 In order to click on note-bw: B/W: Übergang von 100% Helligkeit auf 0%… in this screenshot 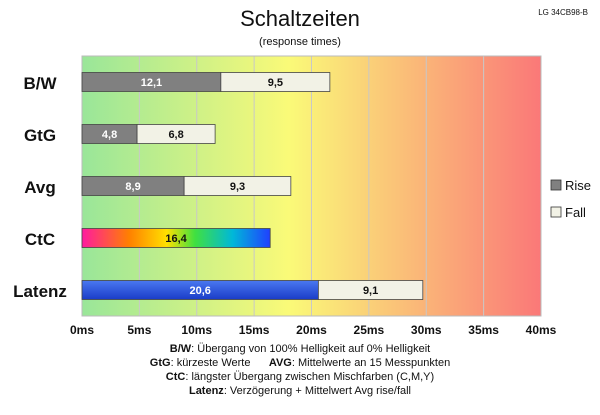, I will do `click(300, 349)`.